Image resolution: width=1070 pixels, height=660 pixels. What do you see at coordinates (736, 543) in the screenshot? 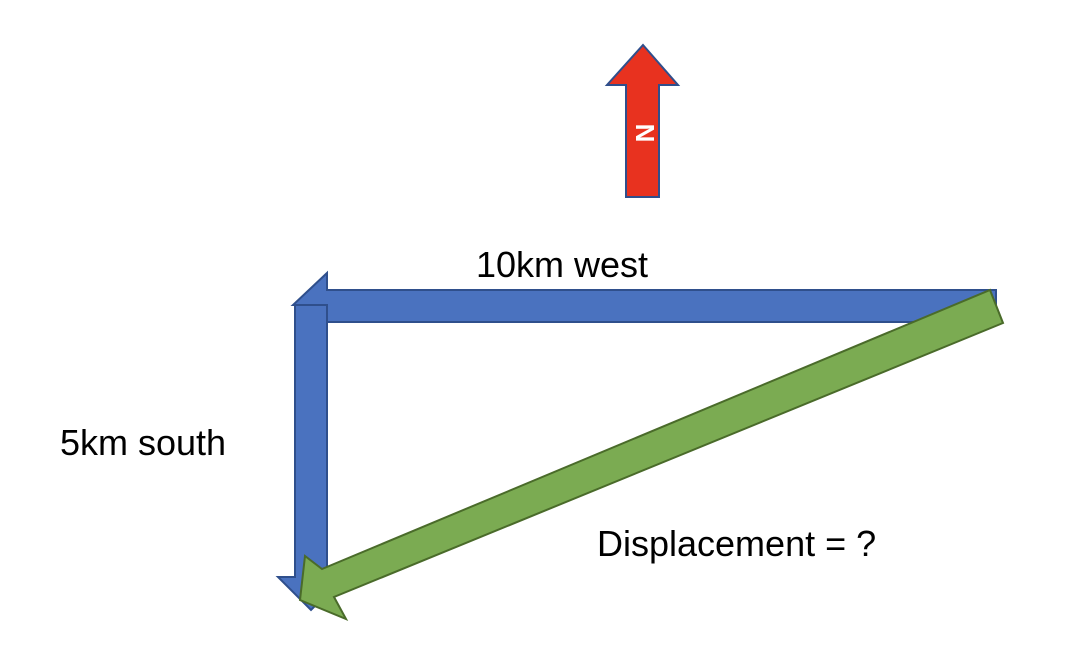
I see `displacement-label: Displacement = ?` at bounding box center [736, 543].